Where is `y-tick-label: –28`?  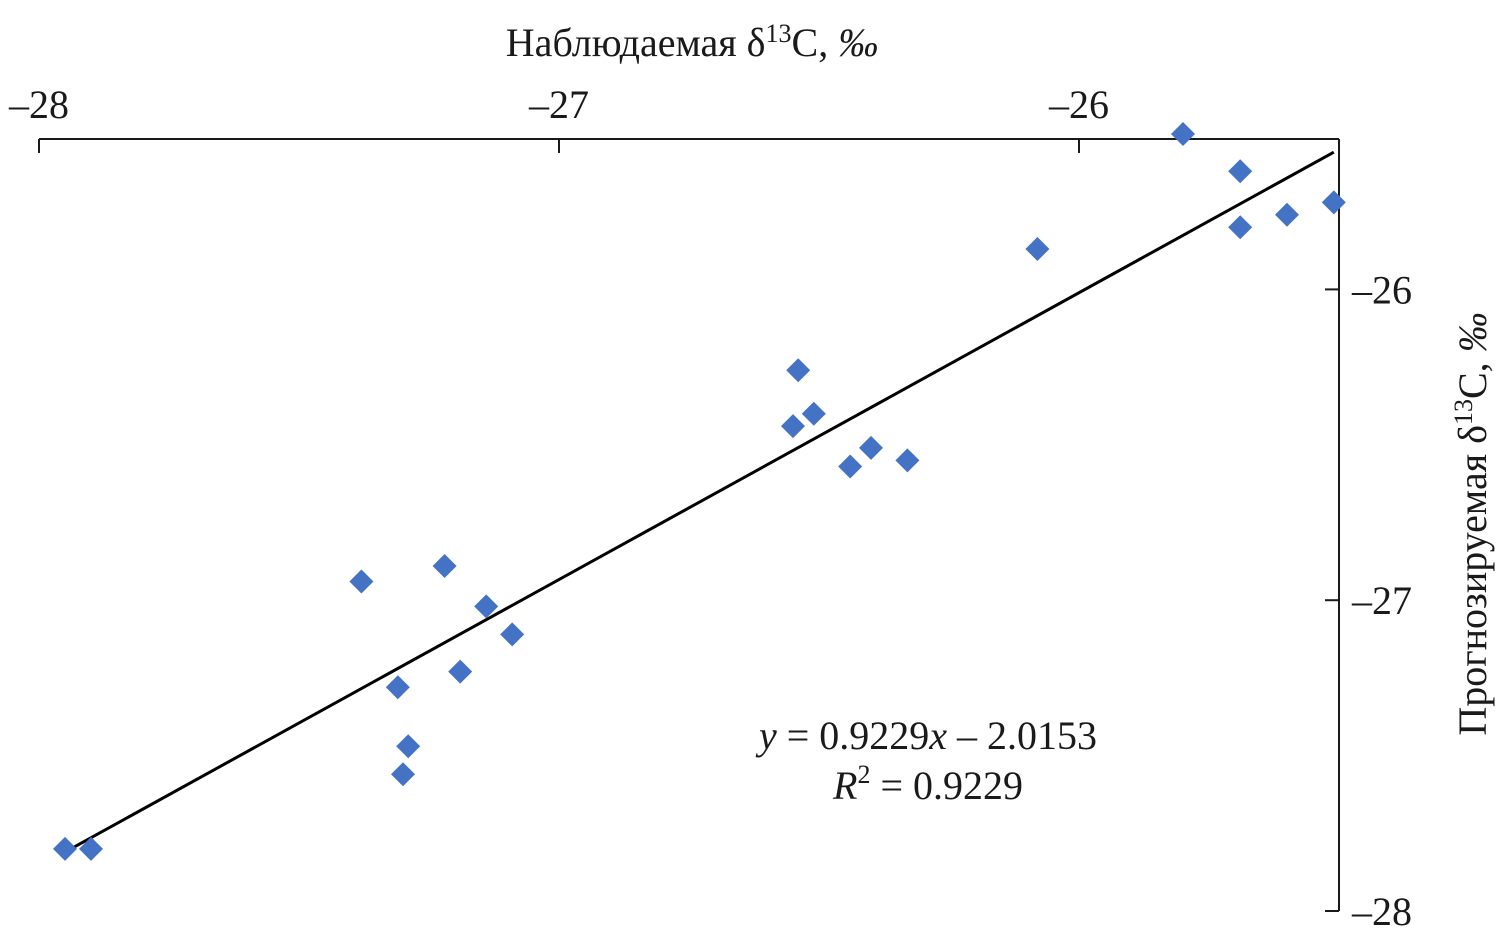
y-tick-label: –28 is located at coordinates (1381, 911).